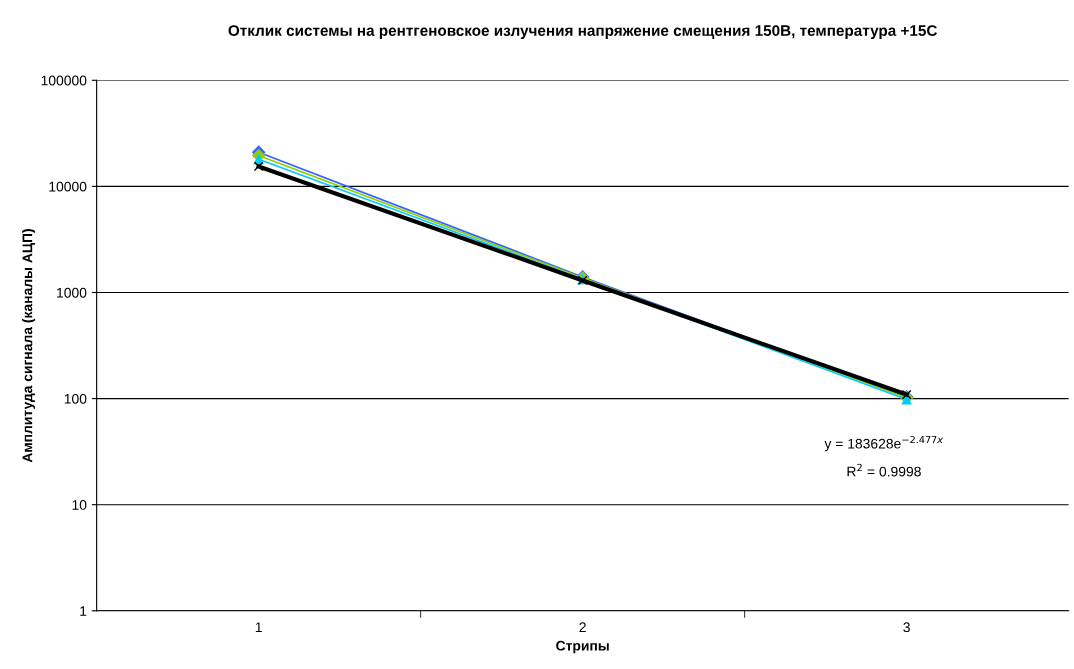 This screenshot has height=669, width=1074. What do you see at coordinates (583, 32) in the screenshot?
I see `chart-title: Отклик системы на рентгеновское излучения напряжение смещения 150В, температура +15С` at bounding box center [583, 32].